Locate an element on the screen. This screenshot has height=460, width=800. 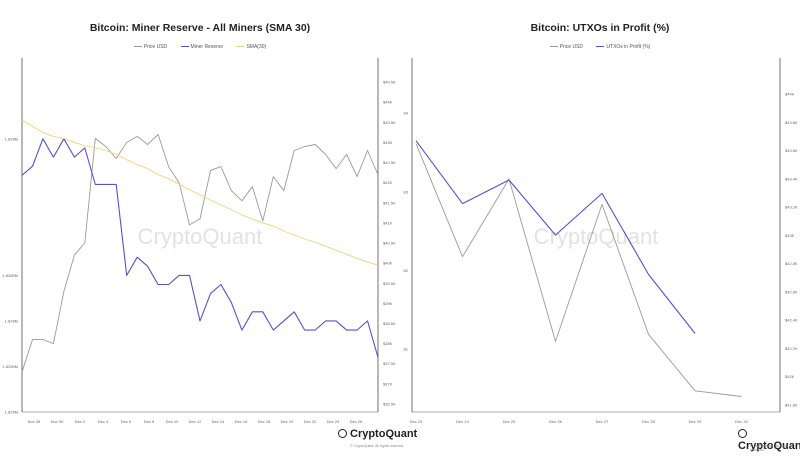
y-tick-right-37k: $37K is located at coordinates (388, 383).